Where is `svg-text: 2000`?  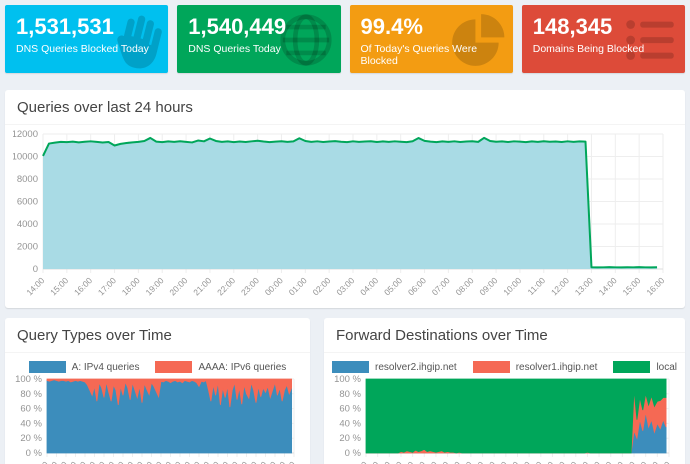
svg-text: 2000 is located at coordinates (27, 247).